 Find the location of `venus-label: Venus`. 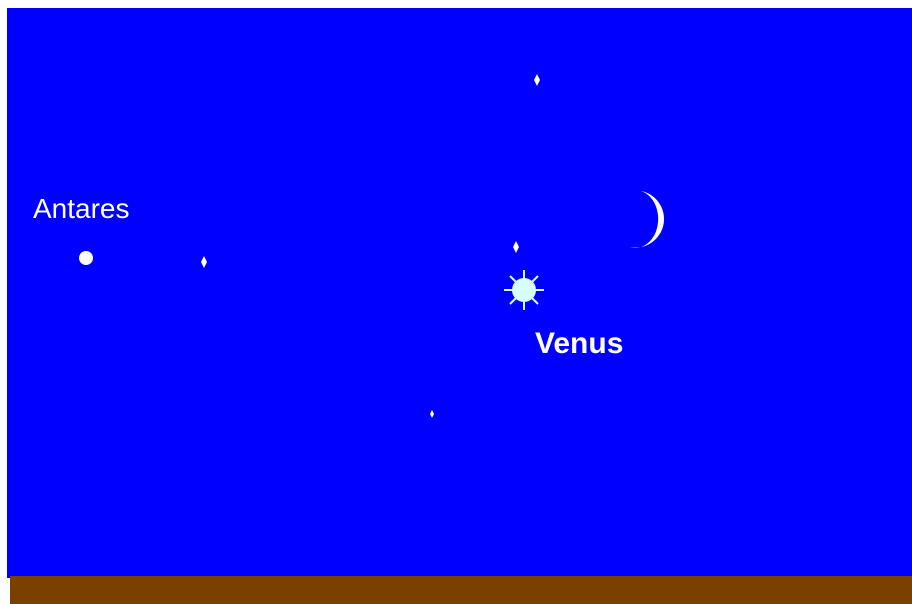

venus-label: Venus is located at coordinates (579, 343).